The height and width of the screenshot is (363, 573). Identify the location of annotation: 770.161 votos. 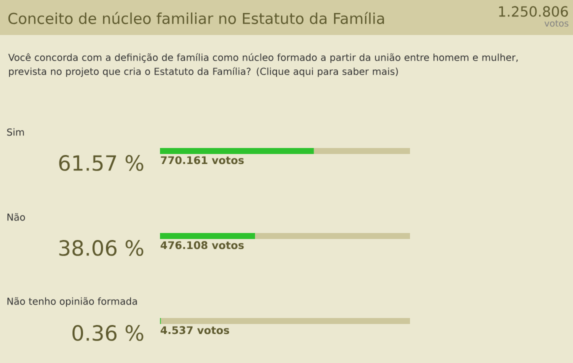
(202, 160).